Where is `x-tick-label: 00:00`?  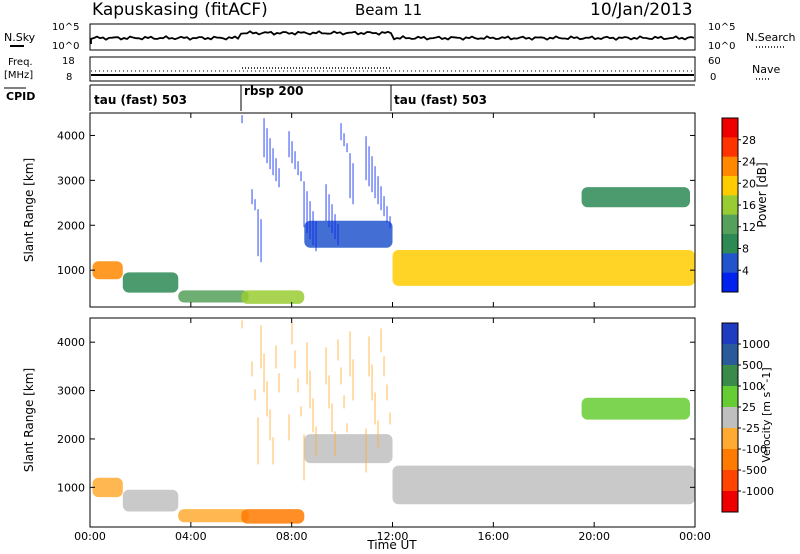 x-tick-label: 00:00 is located at coordinates (695, 536).